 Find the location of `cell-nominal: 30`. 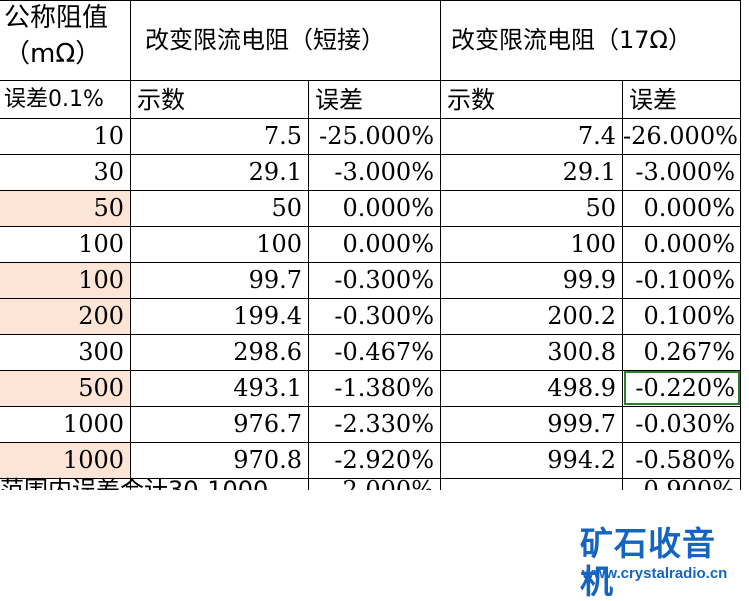

cell-nominal: 30 is located at coordinates (108, 172).